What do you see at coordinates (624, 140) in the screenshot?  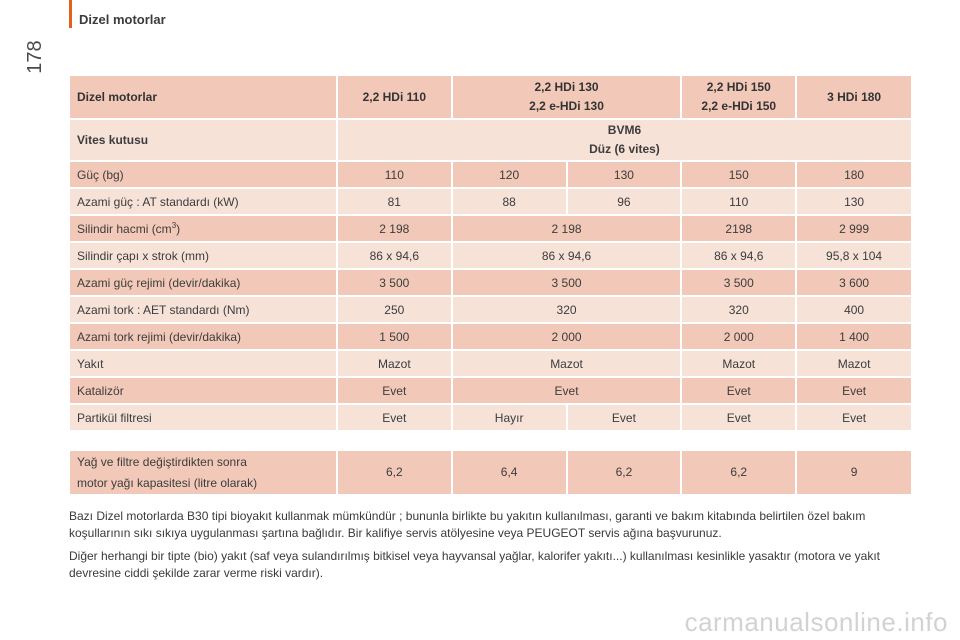 I see `gearbox-value: BVM6 Düz (6 vites)` at bounding box center [624, 140].